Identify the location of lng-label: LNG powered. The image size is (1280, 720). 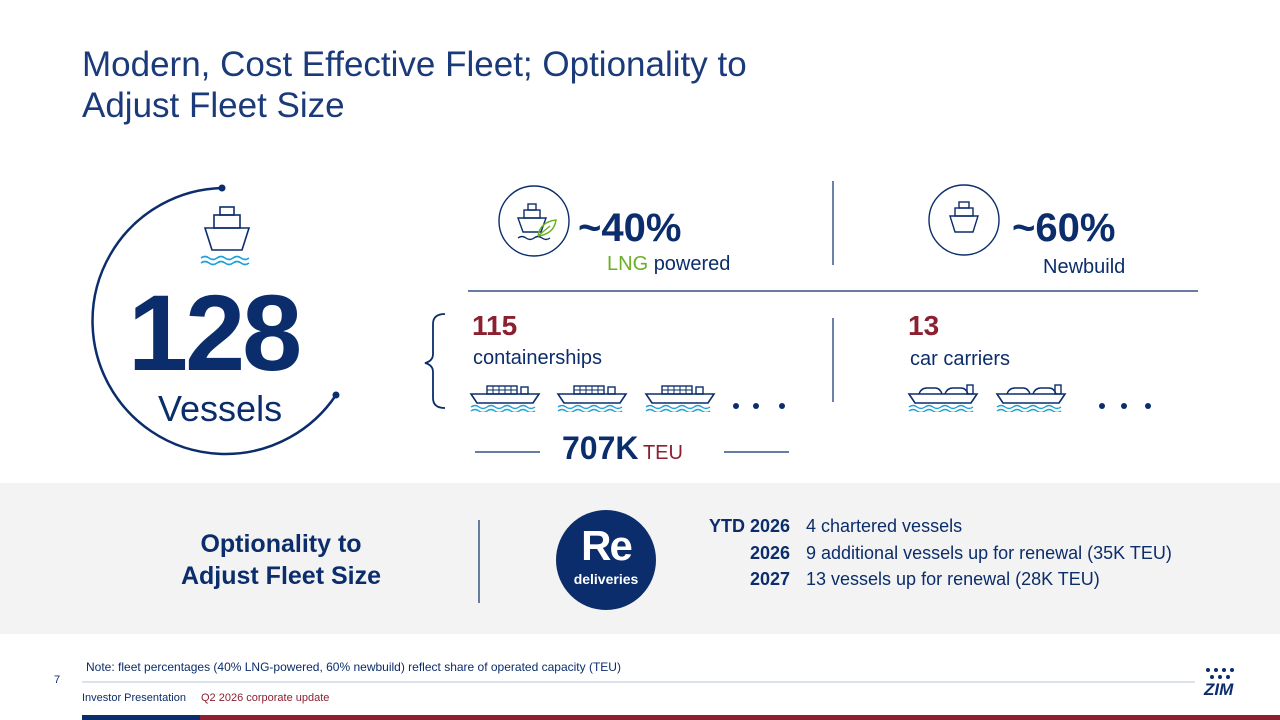
(668, 264).